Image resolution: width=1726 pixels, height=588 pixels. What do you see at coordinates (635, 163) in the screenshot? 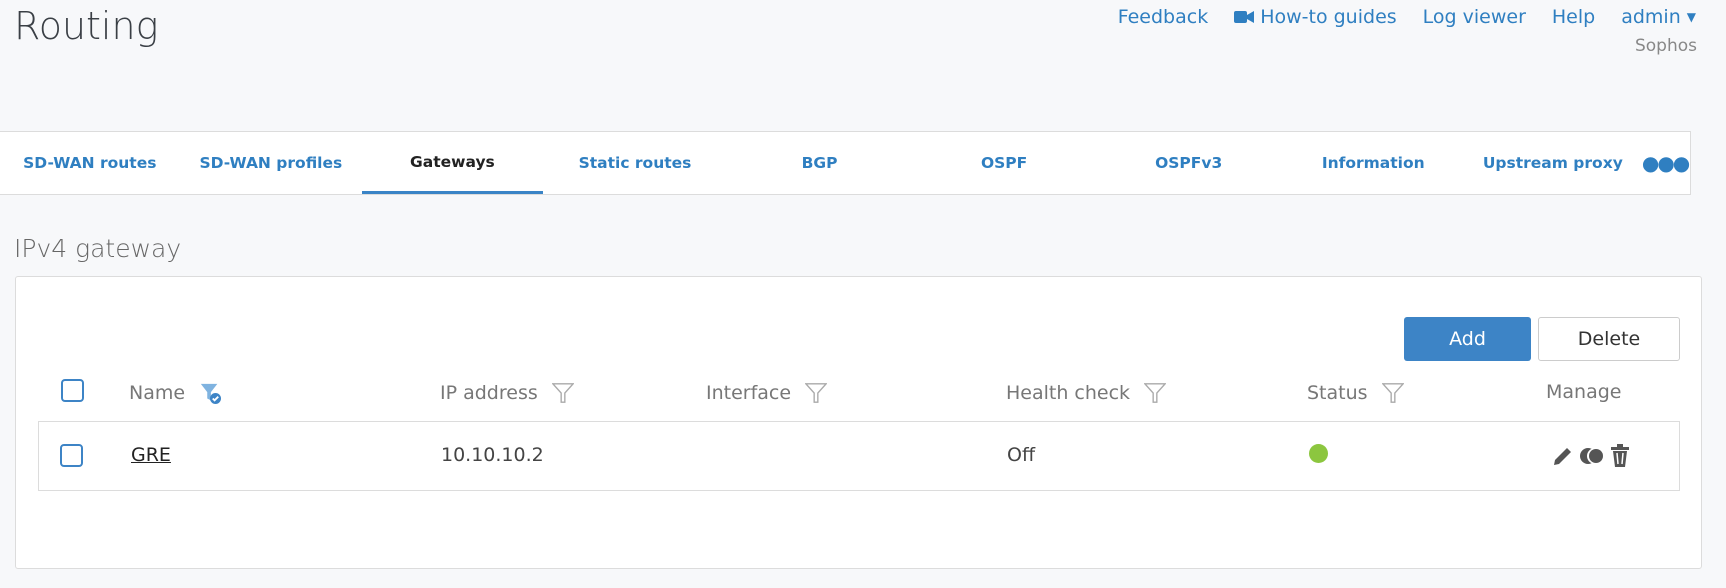
I see `tab-static-routes: Static routes` at bounding box center [635, 163].